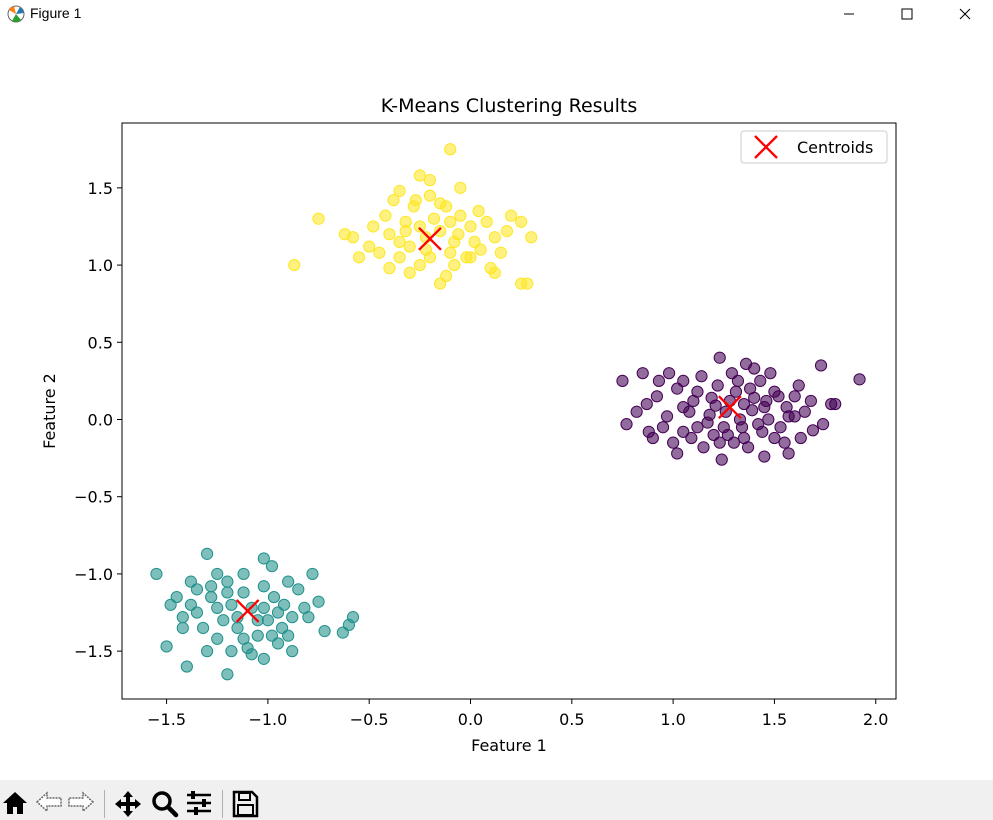 This screenshot has width=993, height=820. I want to click on legend-label: Centroids, so click(835, 147).